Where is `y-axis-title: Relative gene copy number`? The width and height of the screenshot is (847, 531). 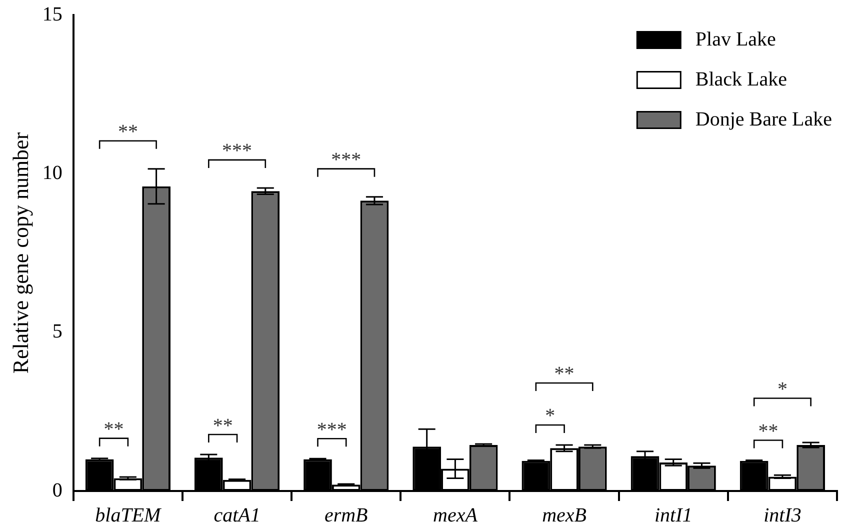 y-axis-title: Relative gene copy number is located at coordinates (20, 253).